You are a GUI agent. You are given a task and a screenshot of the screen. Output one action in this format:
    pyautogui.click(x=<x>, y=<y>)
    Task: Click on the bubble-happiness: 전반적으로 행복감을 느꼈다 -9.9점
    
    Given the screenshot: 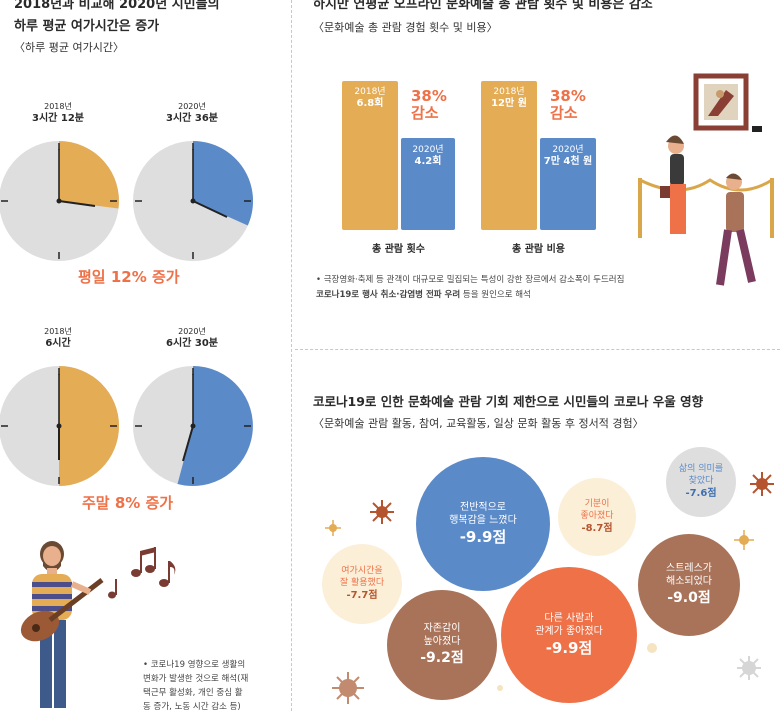 What is the action you would take?
    pyautogui.click(x=483, y=524)
    